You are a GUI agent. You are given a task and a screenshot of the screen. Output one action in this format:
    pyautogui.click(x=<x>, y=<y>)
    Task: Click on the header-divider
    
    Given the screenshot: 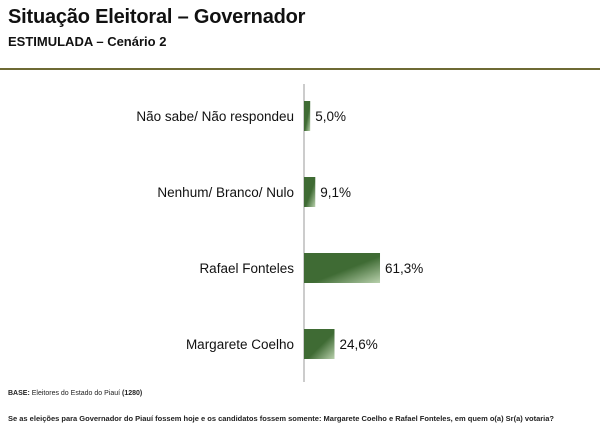 What is the action you would take?
    pyautogui.click(x=300, y=69)
    